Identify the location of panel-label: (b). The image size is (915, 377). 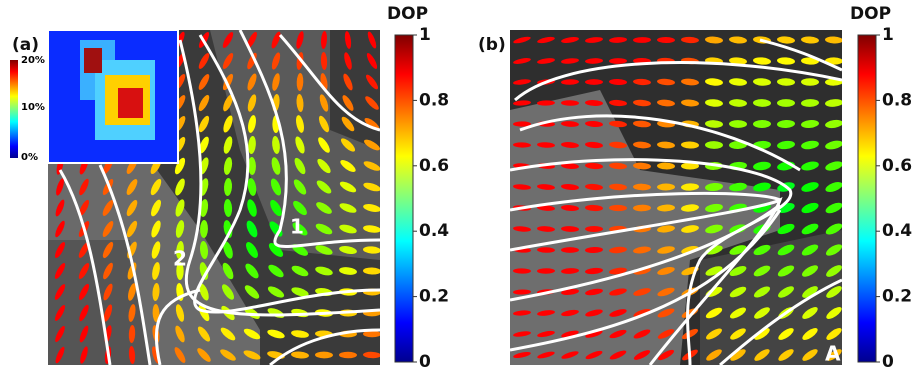
(492, 45).